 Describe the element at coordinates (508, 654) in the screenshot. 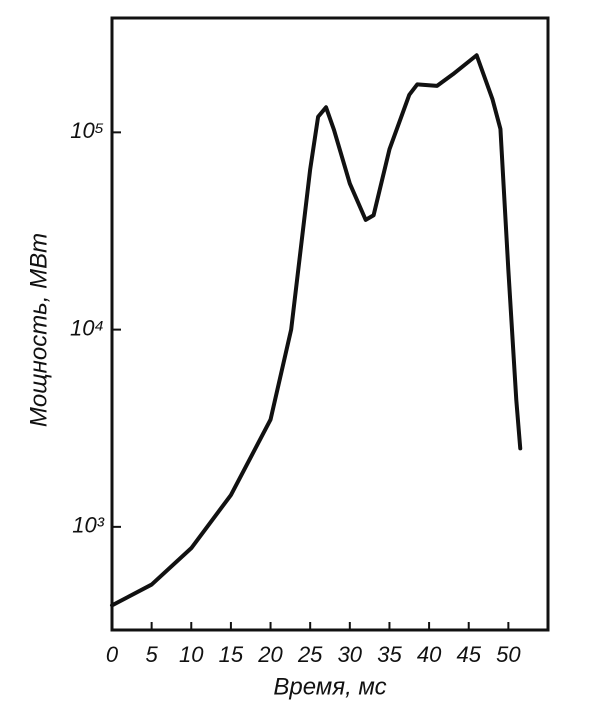

I see `x-tick-label: 50` at that location.